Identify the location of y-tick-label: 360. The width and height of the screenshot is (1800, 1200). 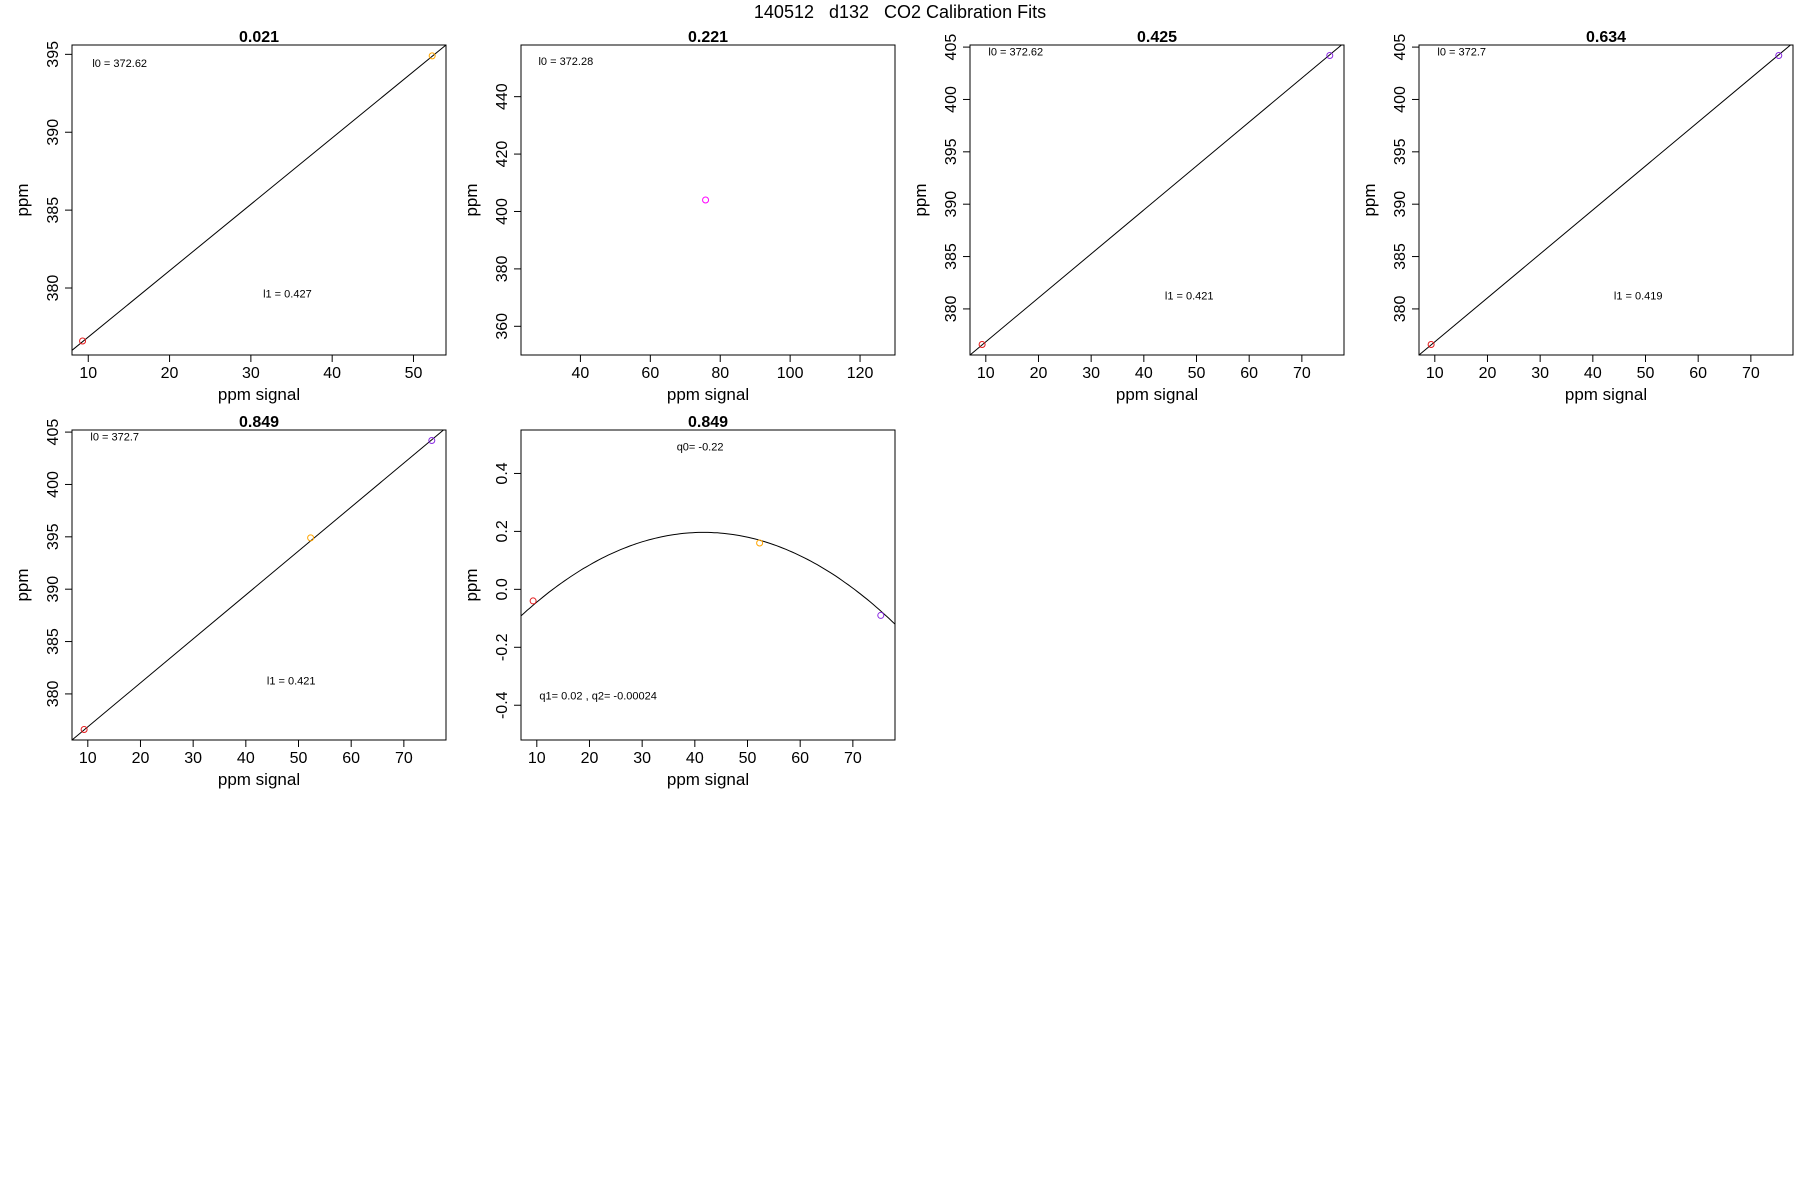
(502, 326).